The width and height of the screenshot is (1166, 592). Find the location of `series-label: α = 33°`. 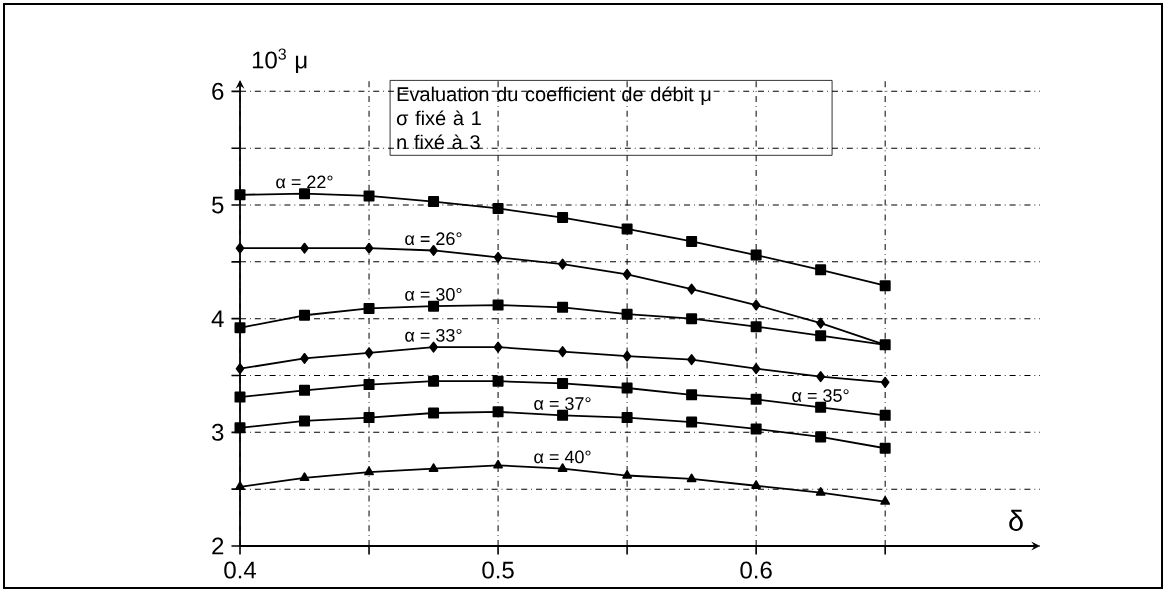

series-label: α = 33° is located at coordinates (433, 335).